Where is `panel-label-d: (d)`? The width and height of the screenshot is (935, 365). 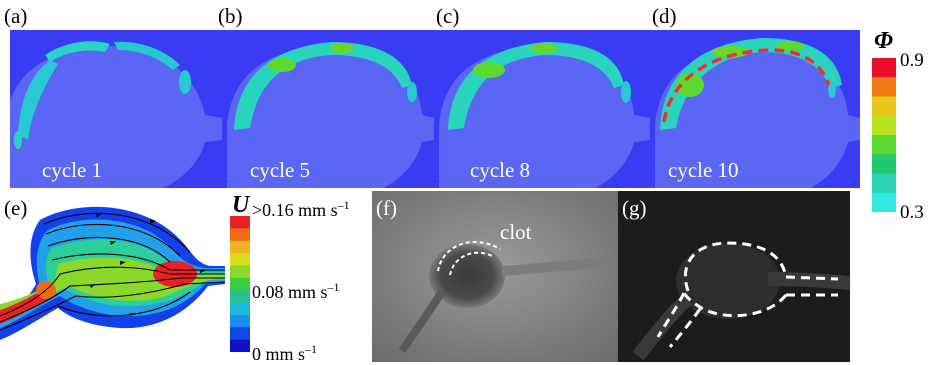
panel-label-d: (d) is located at coordinates (664, 16).